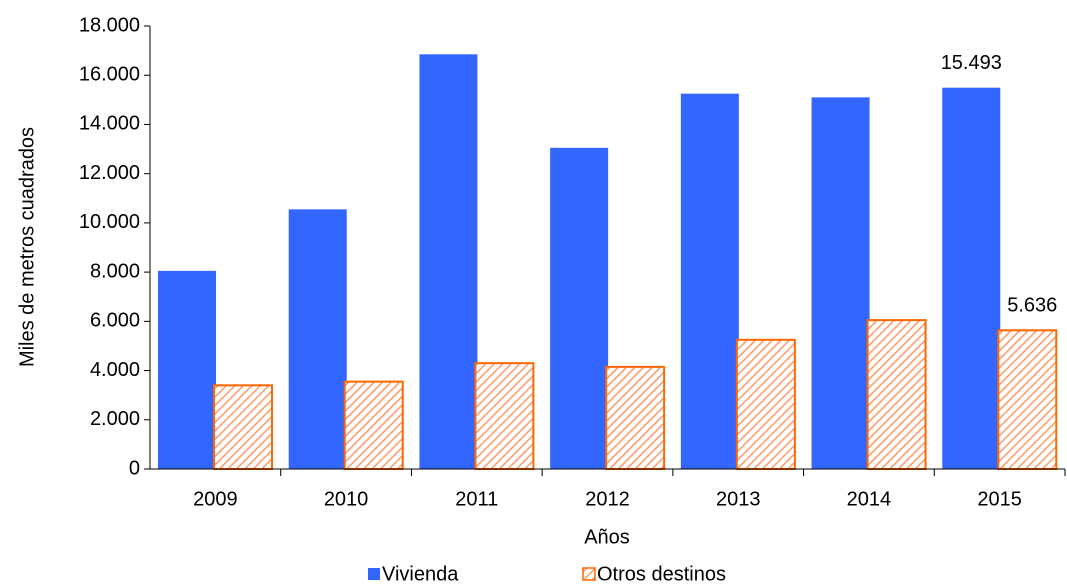  Describe the element at coordinates (346, 499) in the screenshot. I see `x-tick-label: 2010` at that location.